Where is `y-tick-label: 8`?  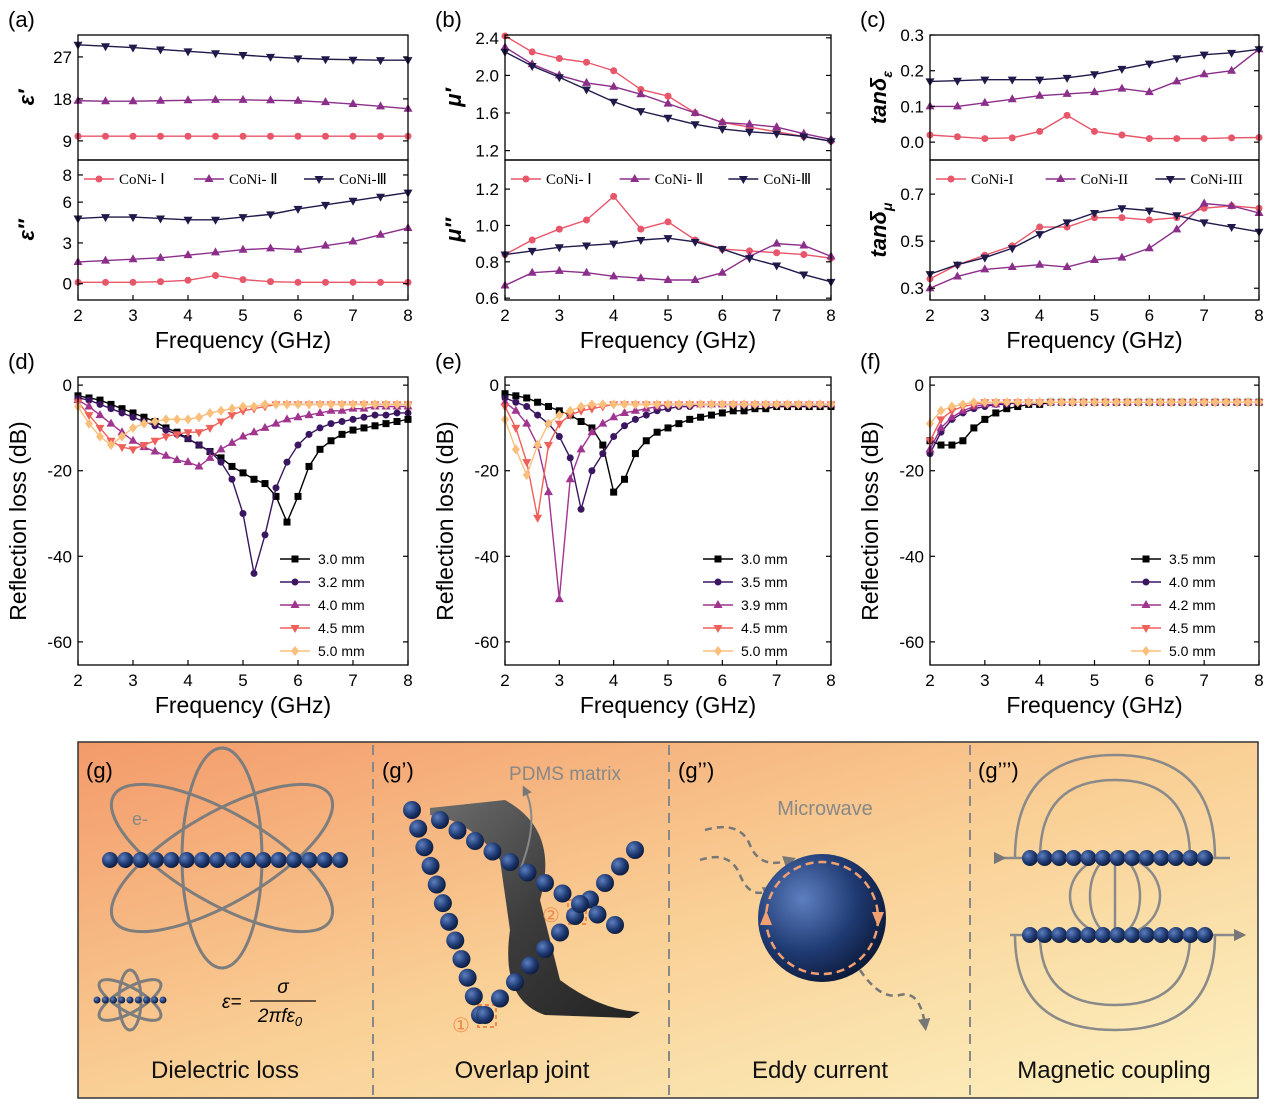
y-tick-label: 8 is located at coordinates (67, 175).